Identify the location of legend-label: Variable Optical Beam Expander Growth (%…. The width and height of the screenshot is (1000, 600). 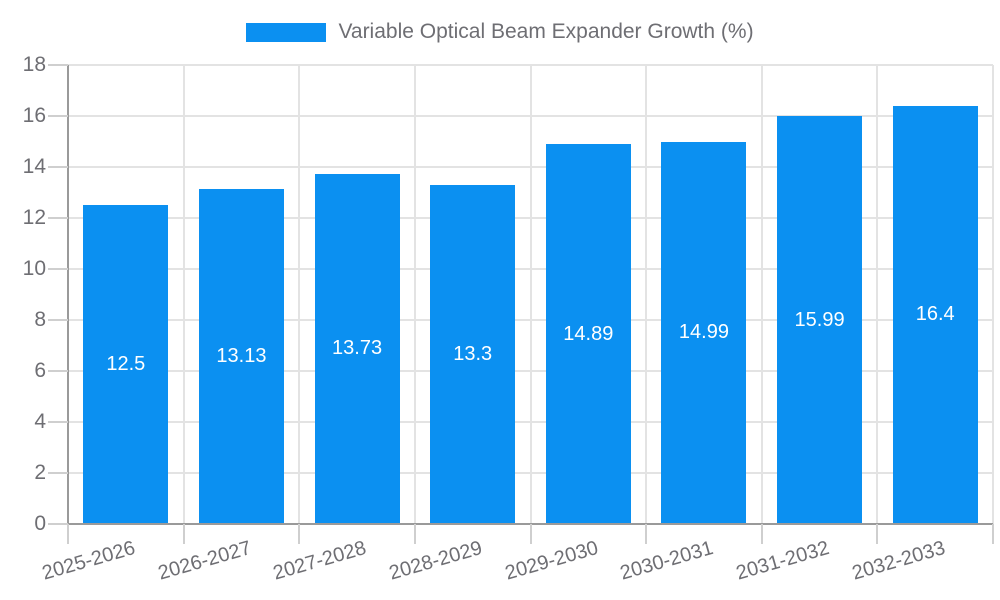
(546, 31).